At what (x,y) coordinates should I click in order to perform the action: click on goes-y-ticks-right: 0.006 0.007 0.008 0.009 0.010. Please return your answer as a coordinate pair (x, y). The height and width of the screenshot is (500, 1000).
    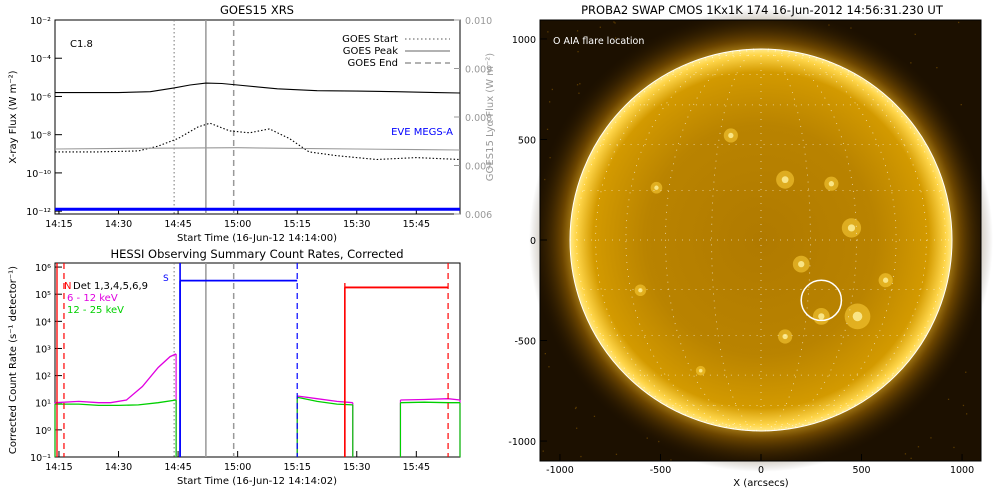
    Looking at the image, I should click on (473, 118).